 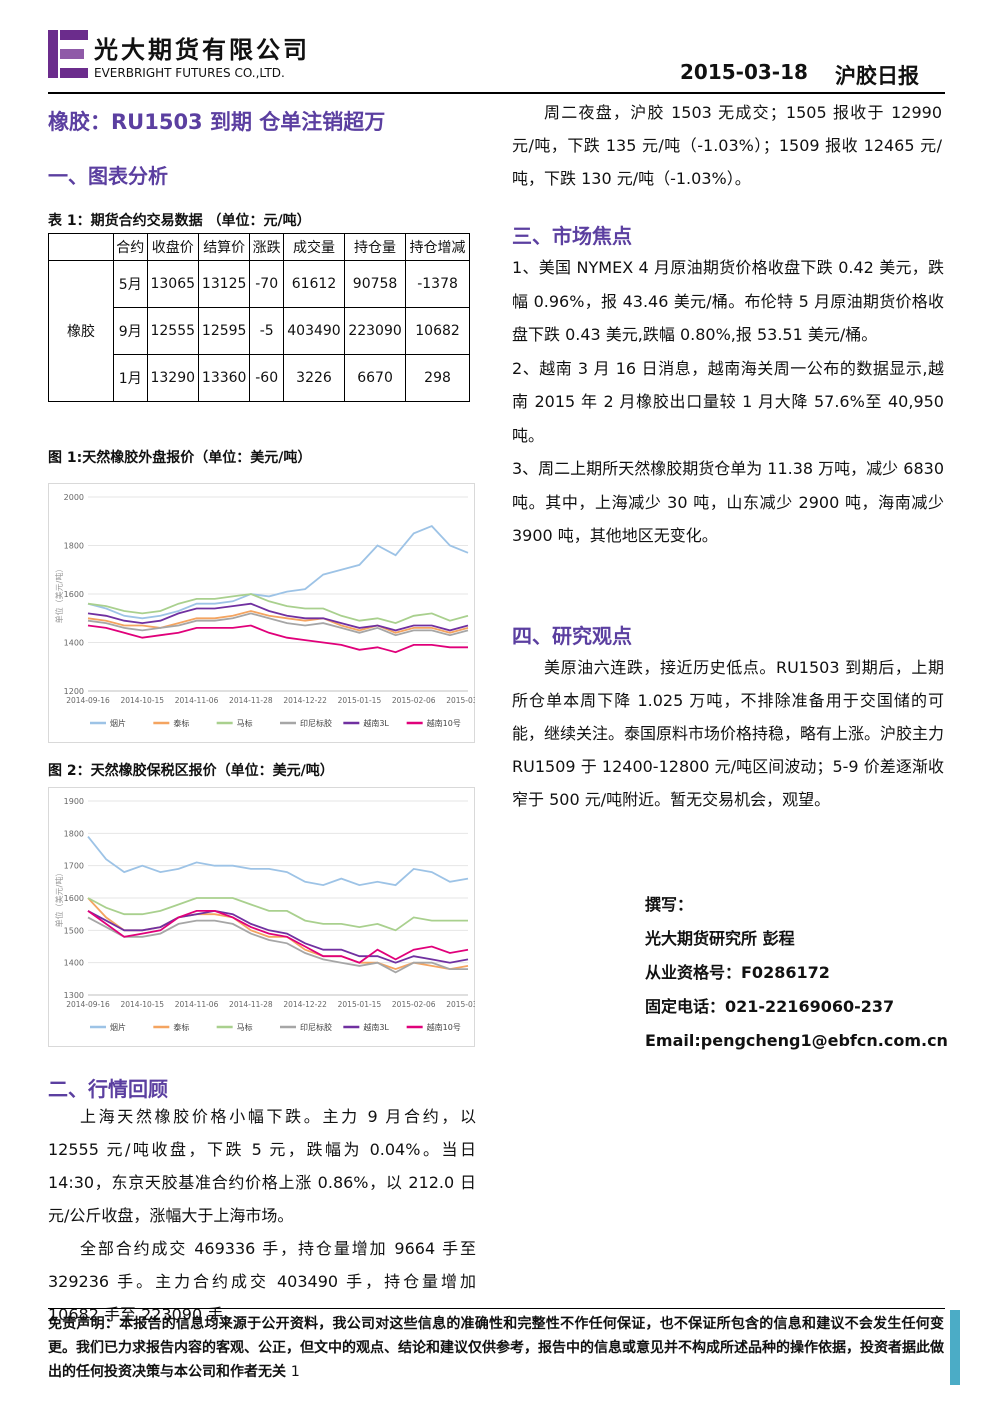 I want to click on legend-label: 马标, so click(x=245, y=723).